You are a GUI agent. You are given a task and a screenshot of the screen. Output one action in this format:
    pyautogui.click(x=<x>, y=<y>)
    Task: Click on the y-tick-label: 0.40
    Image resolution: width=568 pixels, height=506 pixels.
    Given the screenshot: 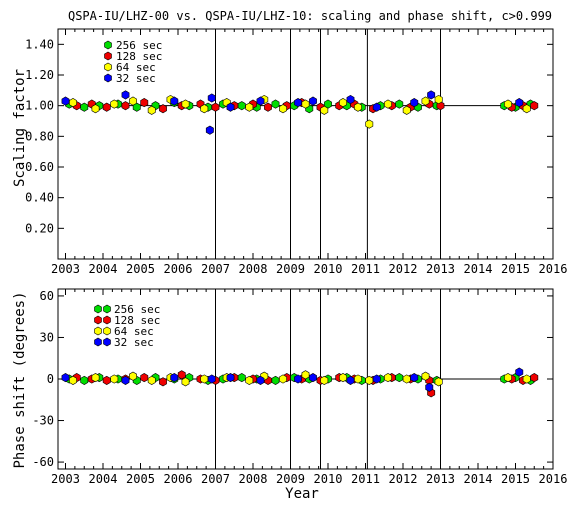 What is the action you would take?
    pyautogui.click(x=39, y=198)
    